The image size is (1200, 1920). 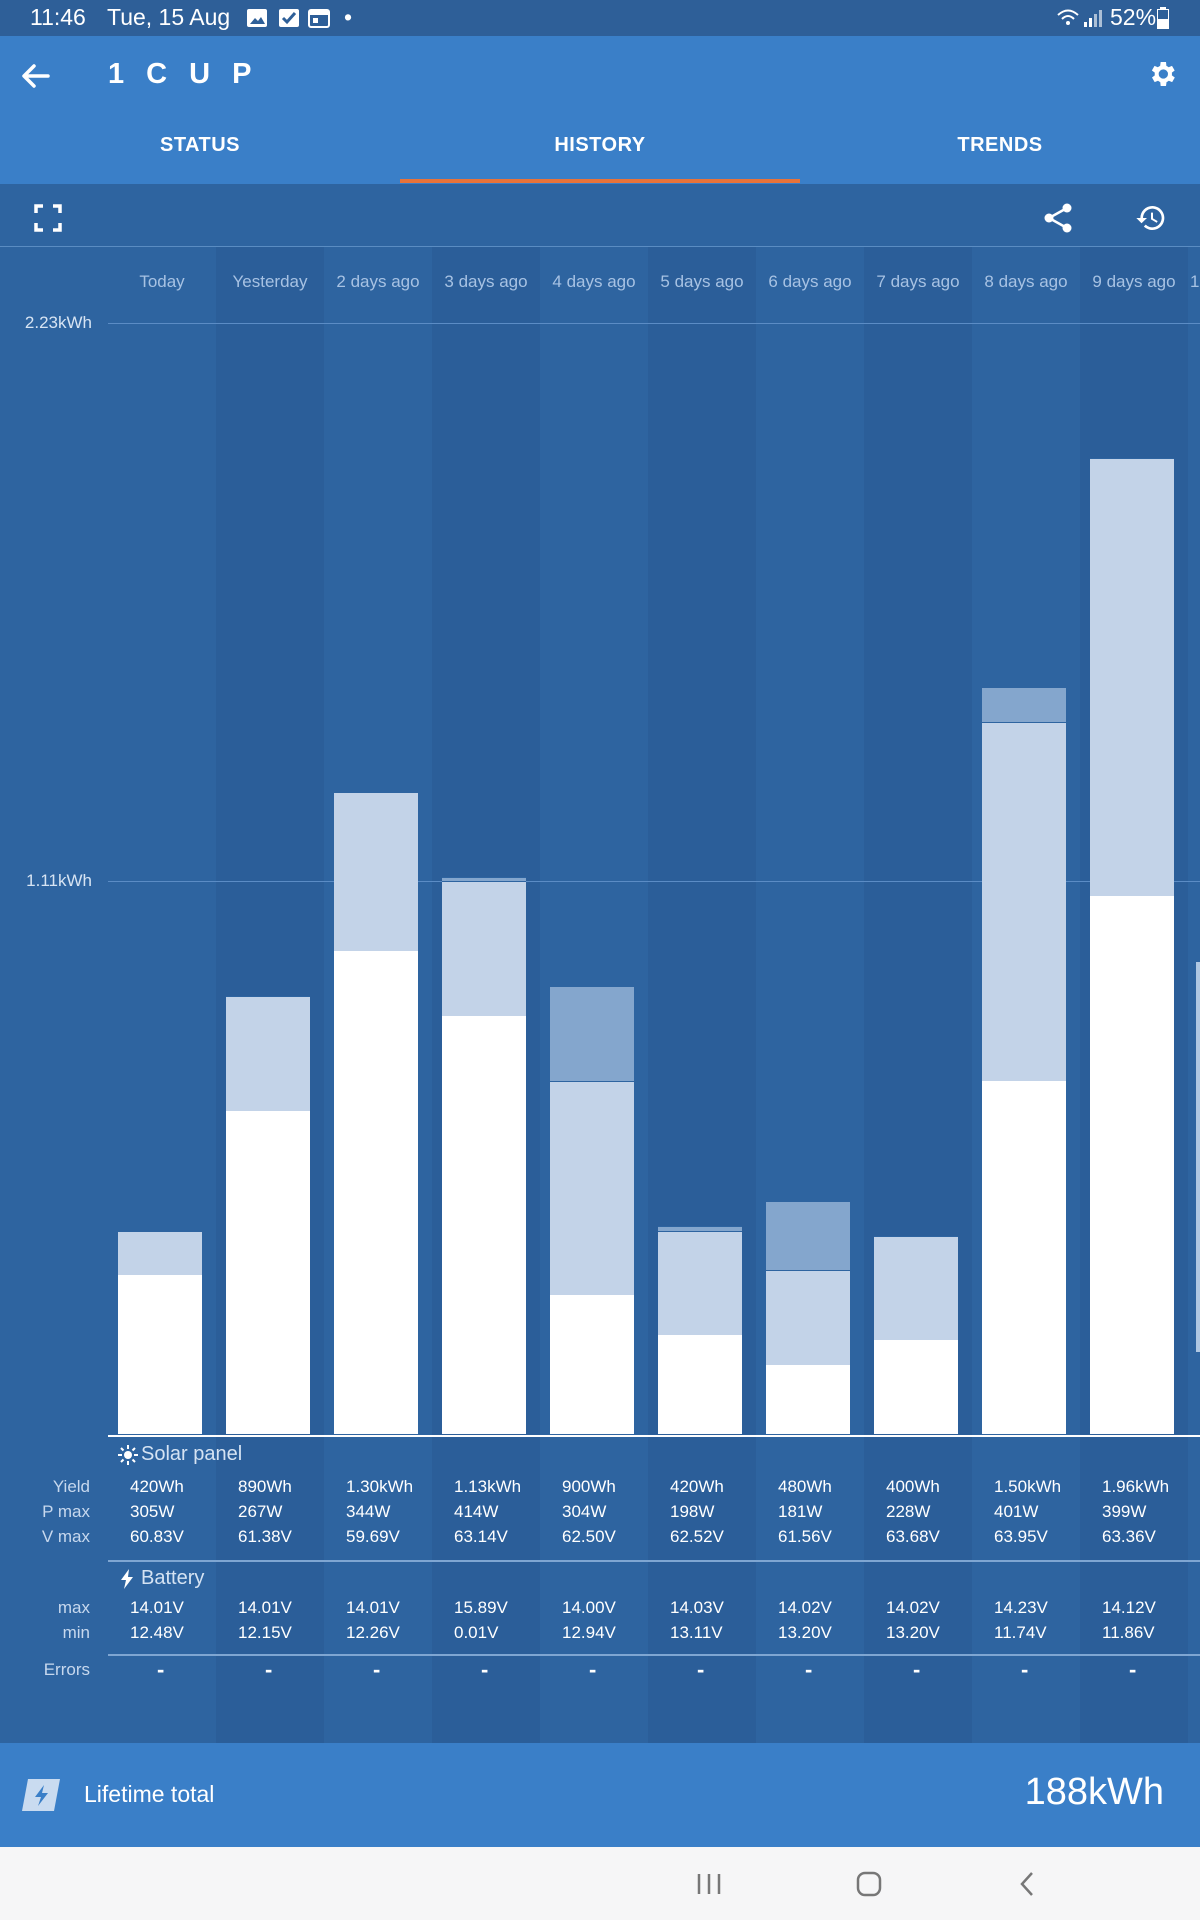 I want to click on battery-min-value: 11.74V, so click(x=1020, y=1632).